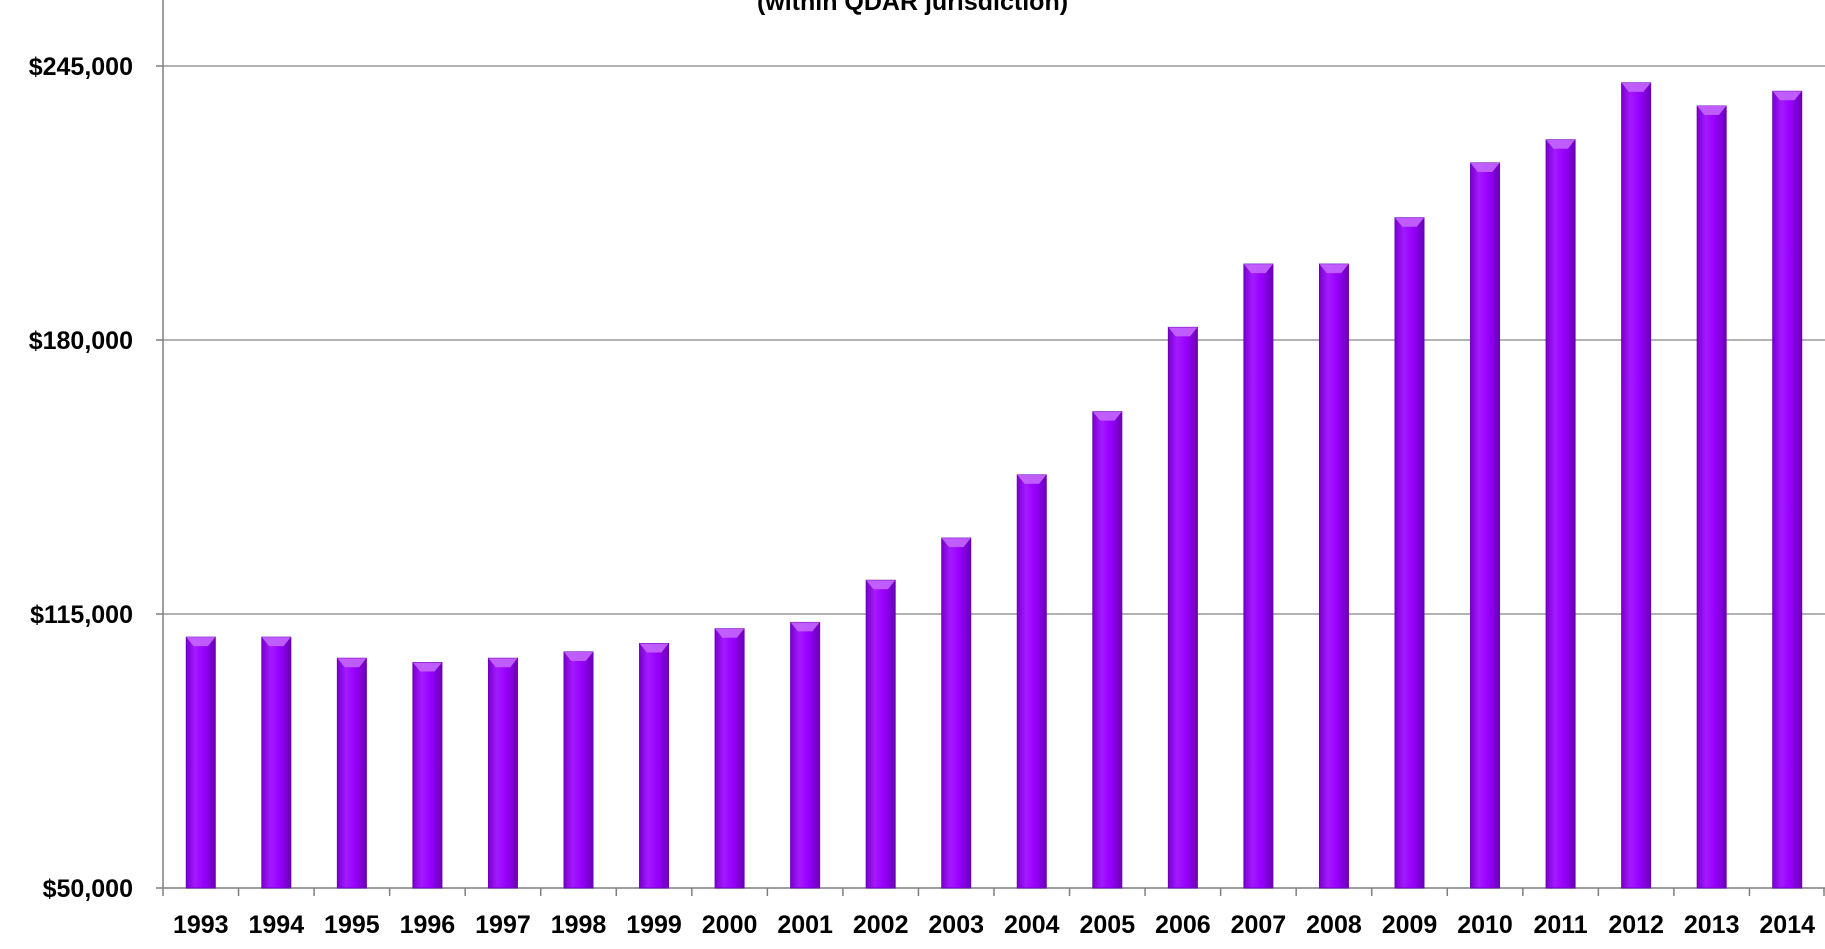 The height and width of the screenshot is (949, 1825). Describe the element at coordinates (503, 925) in the screenshot. I see `x-tick-label: 1997` at that location.